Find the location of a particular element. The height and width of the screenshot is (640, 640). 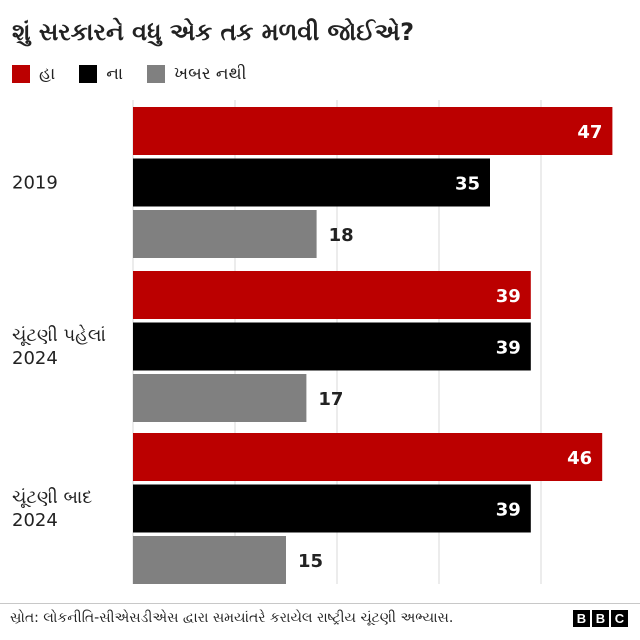

category-label-line: ચૂંટણી પહેલાં is located at coordinates (59, 335).